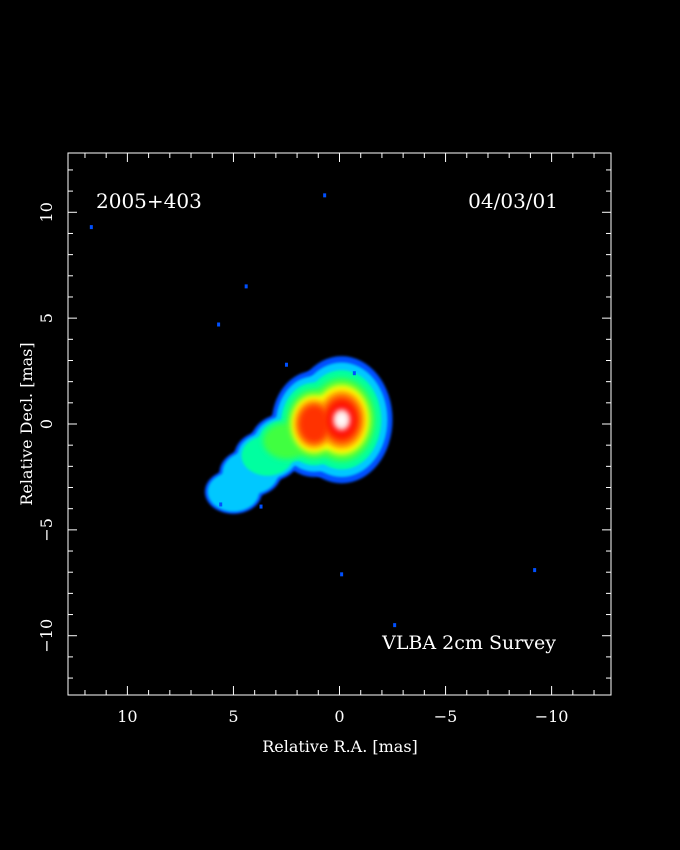 The height and width of the screenshot is (850, 680). What do you see at coordinates (340, 746) in the screenshot?
I see `x-axis-label: Relative R.A. [mas]` at bounding box center [340, 746].